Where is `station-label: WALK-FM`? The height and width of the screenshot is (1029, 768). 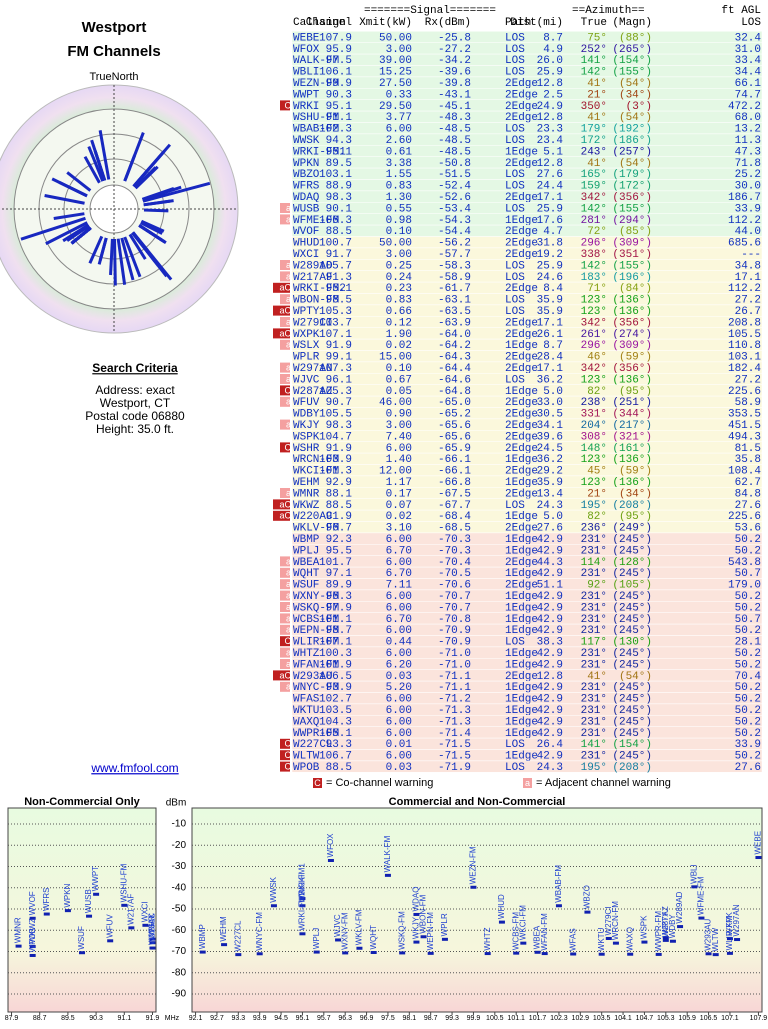
station-label: WALK-FM is located at coordinates (387, 853).